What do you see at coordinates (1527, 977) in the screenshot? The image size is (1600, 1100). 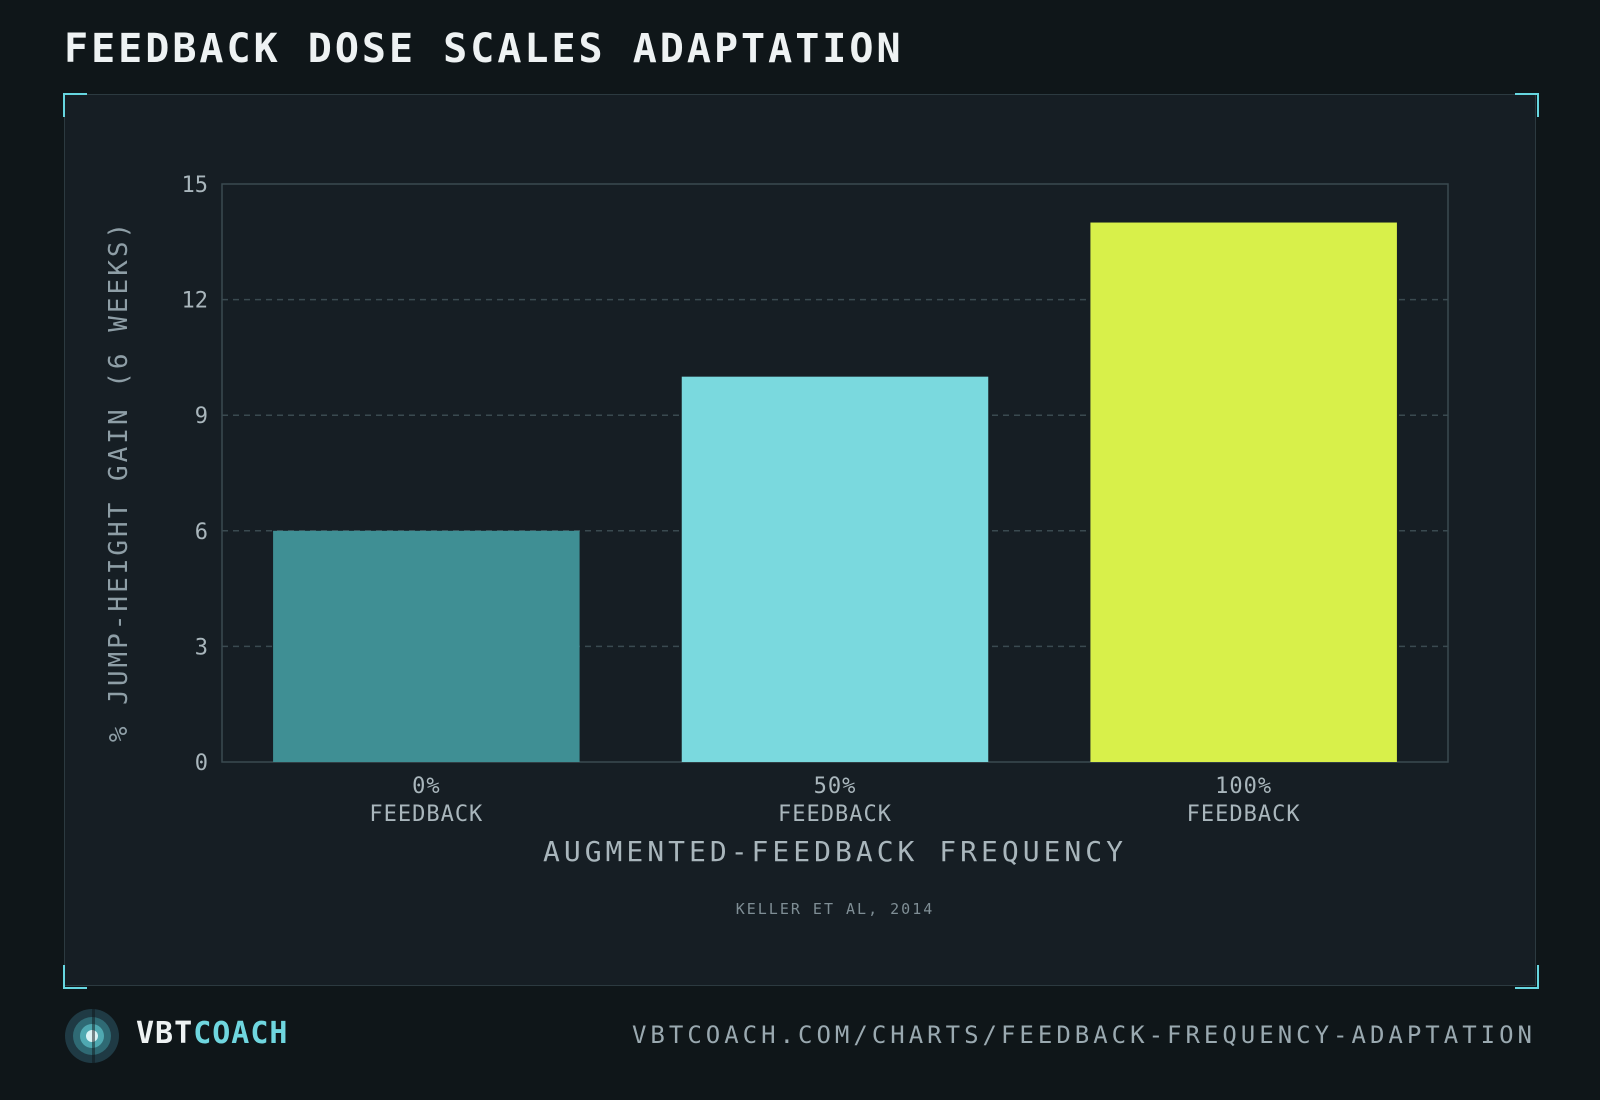 I see `panel-corner-bottom-right` at bounding box center [1527, 977].